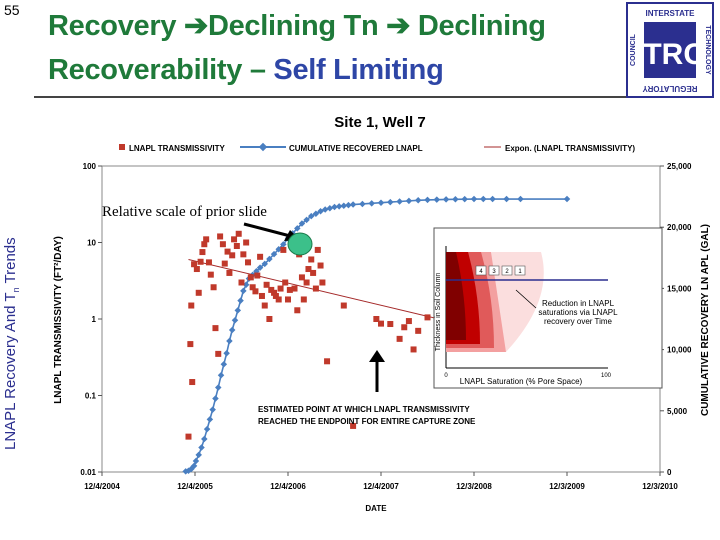 The height and width of the screenshot is (540, 720). I want to click on x-tick-label: 12/3/2010, so click(660, 486).